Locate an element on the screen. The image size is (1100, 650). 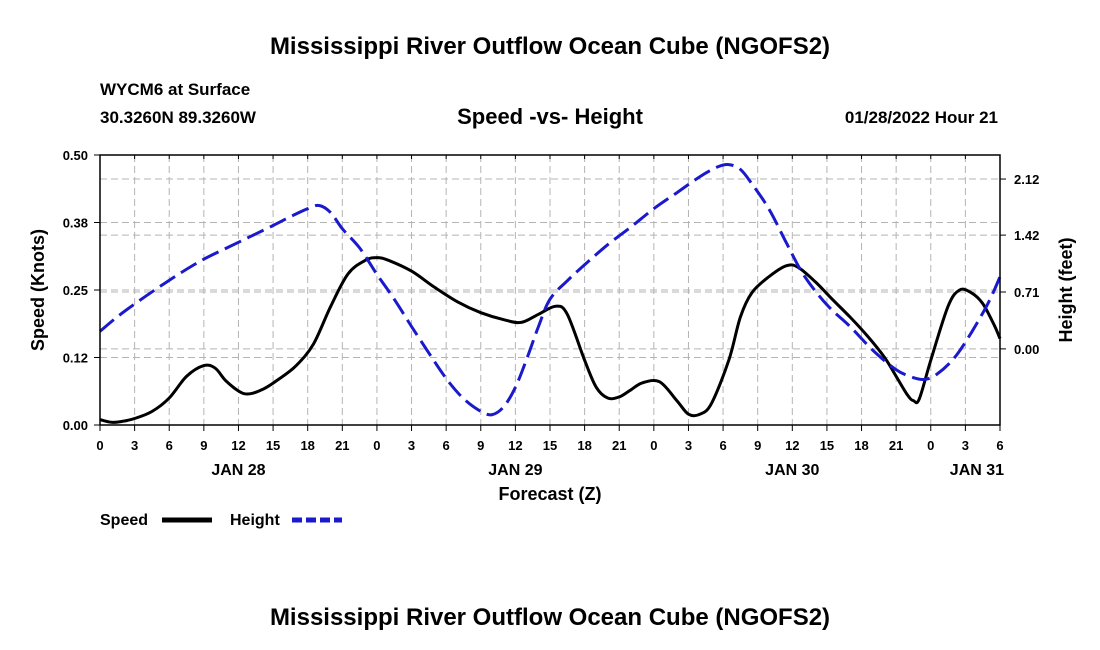
legend-height-label: Height is located at coordinates (255, 520).